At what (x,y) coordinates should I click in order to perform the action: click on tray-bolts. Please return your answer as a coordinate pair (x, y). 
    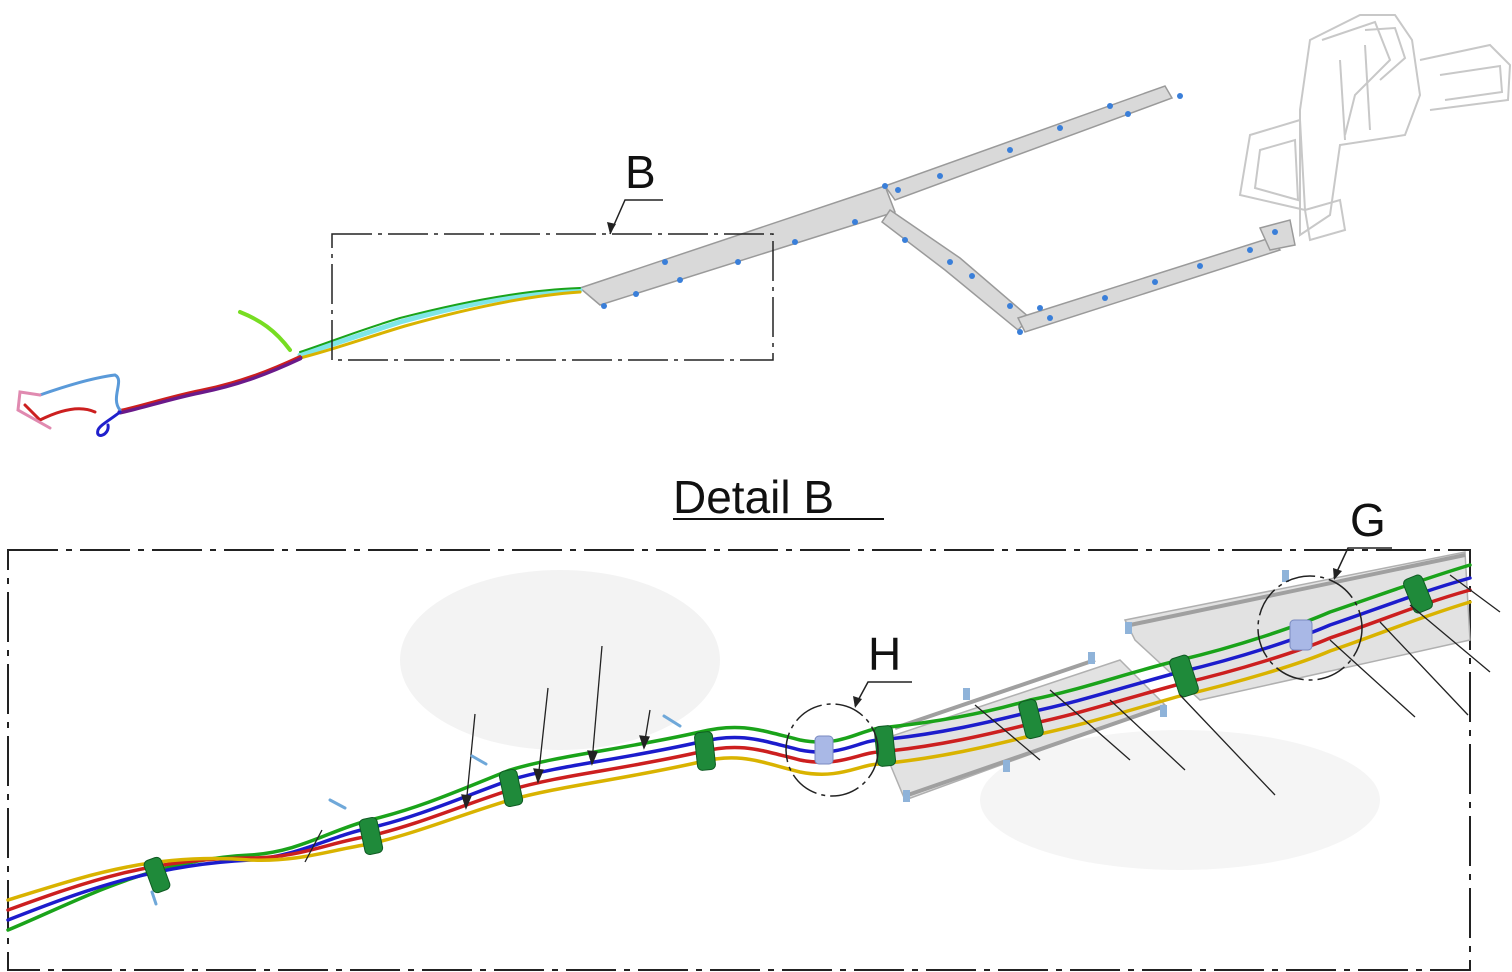
    Looking at the image, I should click on (1096, 686).